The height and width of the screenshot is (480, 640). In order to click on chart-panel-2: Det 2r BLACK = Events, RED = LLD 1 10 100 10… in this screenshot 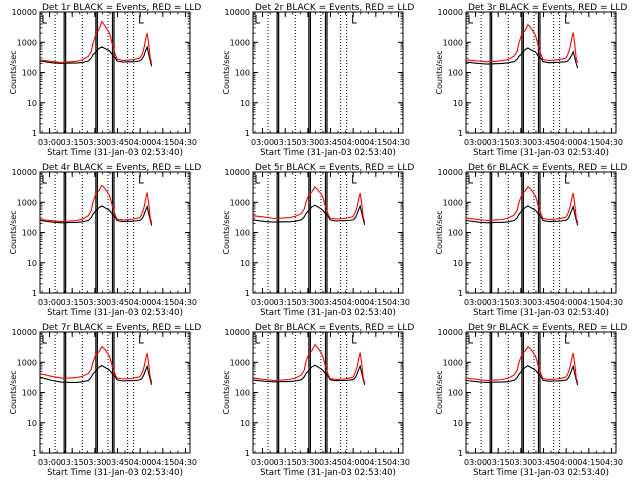, I will do `click(318, 80)`.